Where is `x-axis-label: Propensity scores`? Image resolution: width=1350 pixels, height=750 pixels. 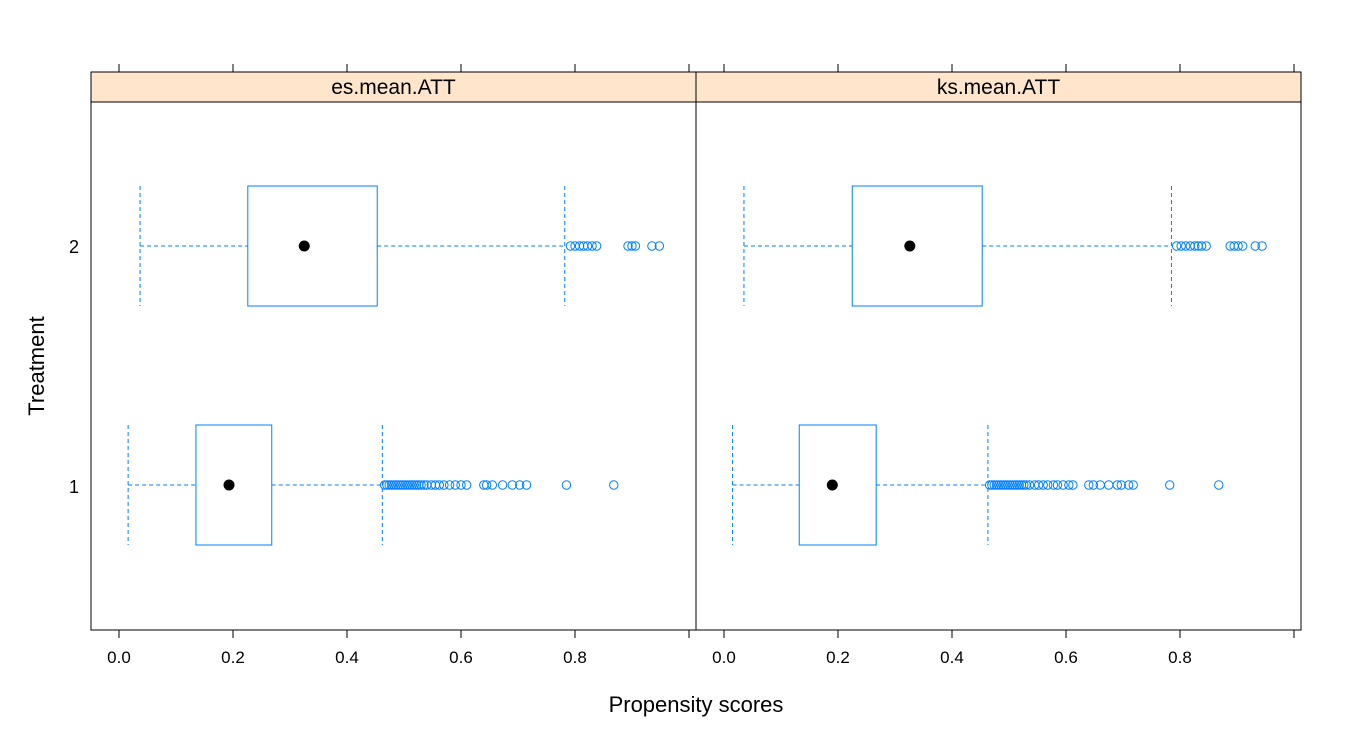
x-axis-label: Propensity scores is located at coordinates (696, 704).